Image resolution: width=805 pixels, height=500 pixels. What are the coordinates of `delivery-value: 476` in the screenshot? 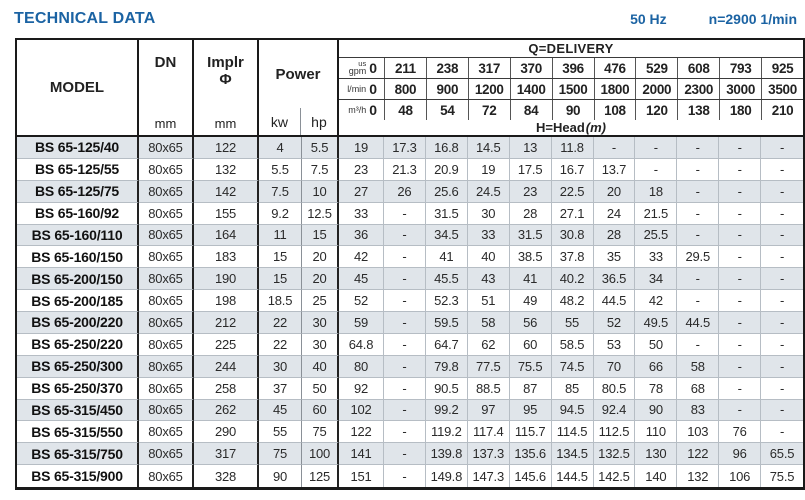 It's located at (614, 68).